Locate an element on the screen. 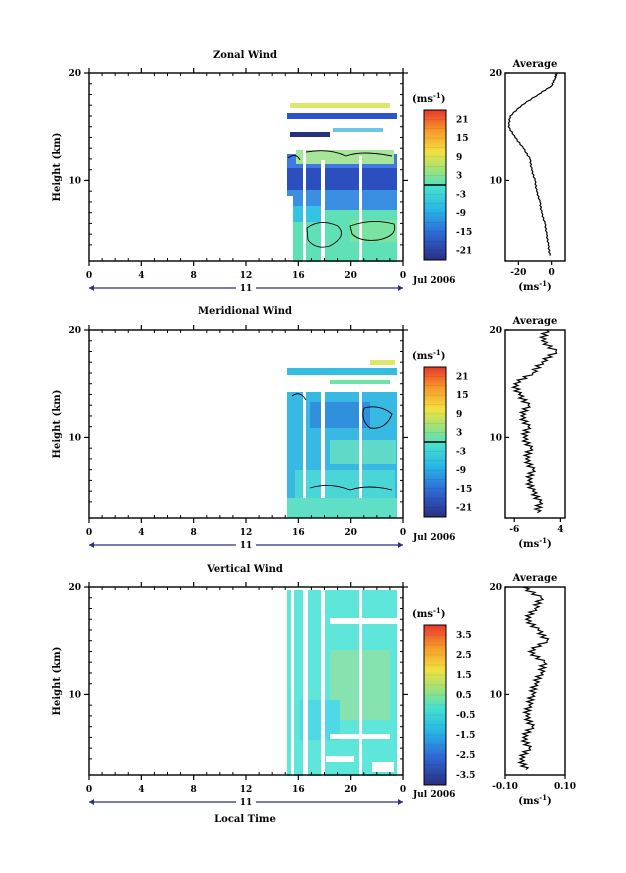 Image resolution: width=626 pixels, height=873 pixels. colorbar-tick-label: 2.5 is located at coordinates (464, 656).